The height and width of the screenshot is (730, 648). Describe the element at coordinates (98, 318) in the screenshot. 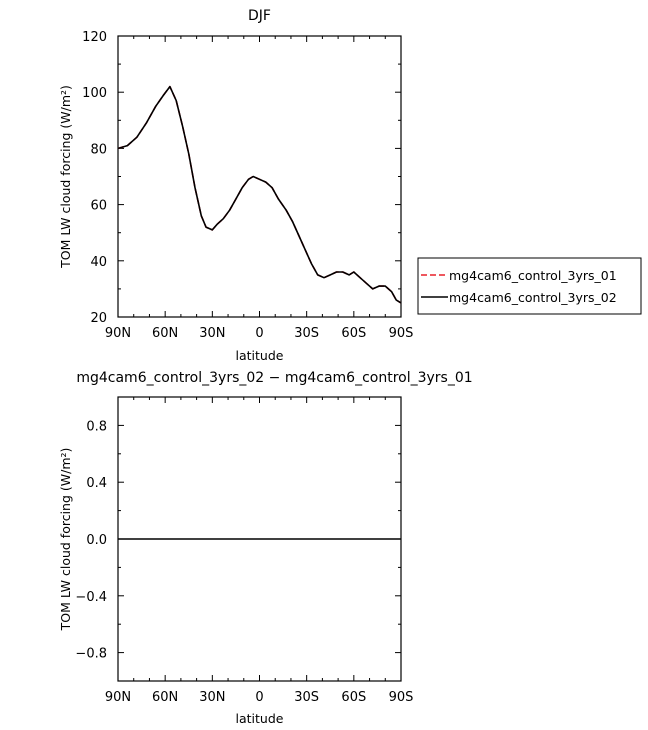

I see `y-tick-label: 20` at that location.